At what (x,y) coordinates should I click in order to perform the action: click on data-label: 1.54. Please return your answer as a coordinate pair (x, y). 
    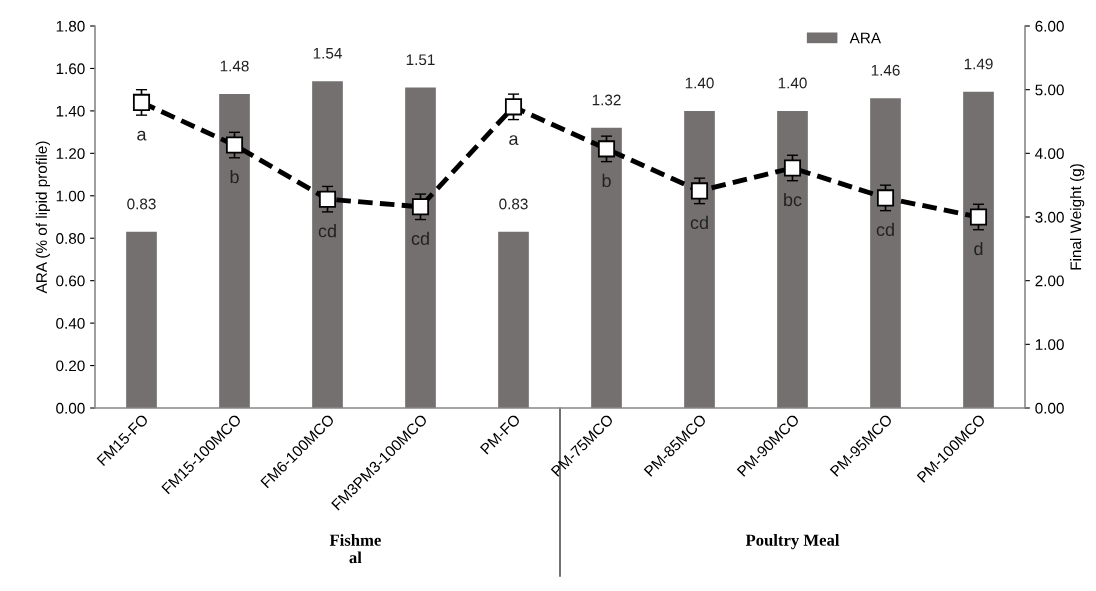
    Looking at the image, I should click on (327, 53).